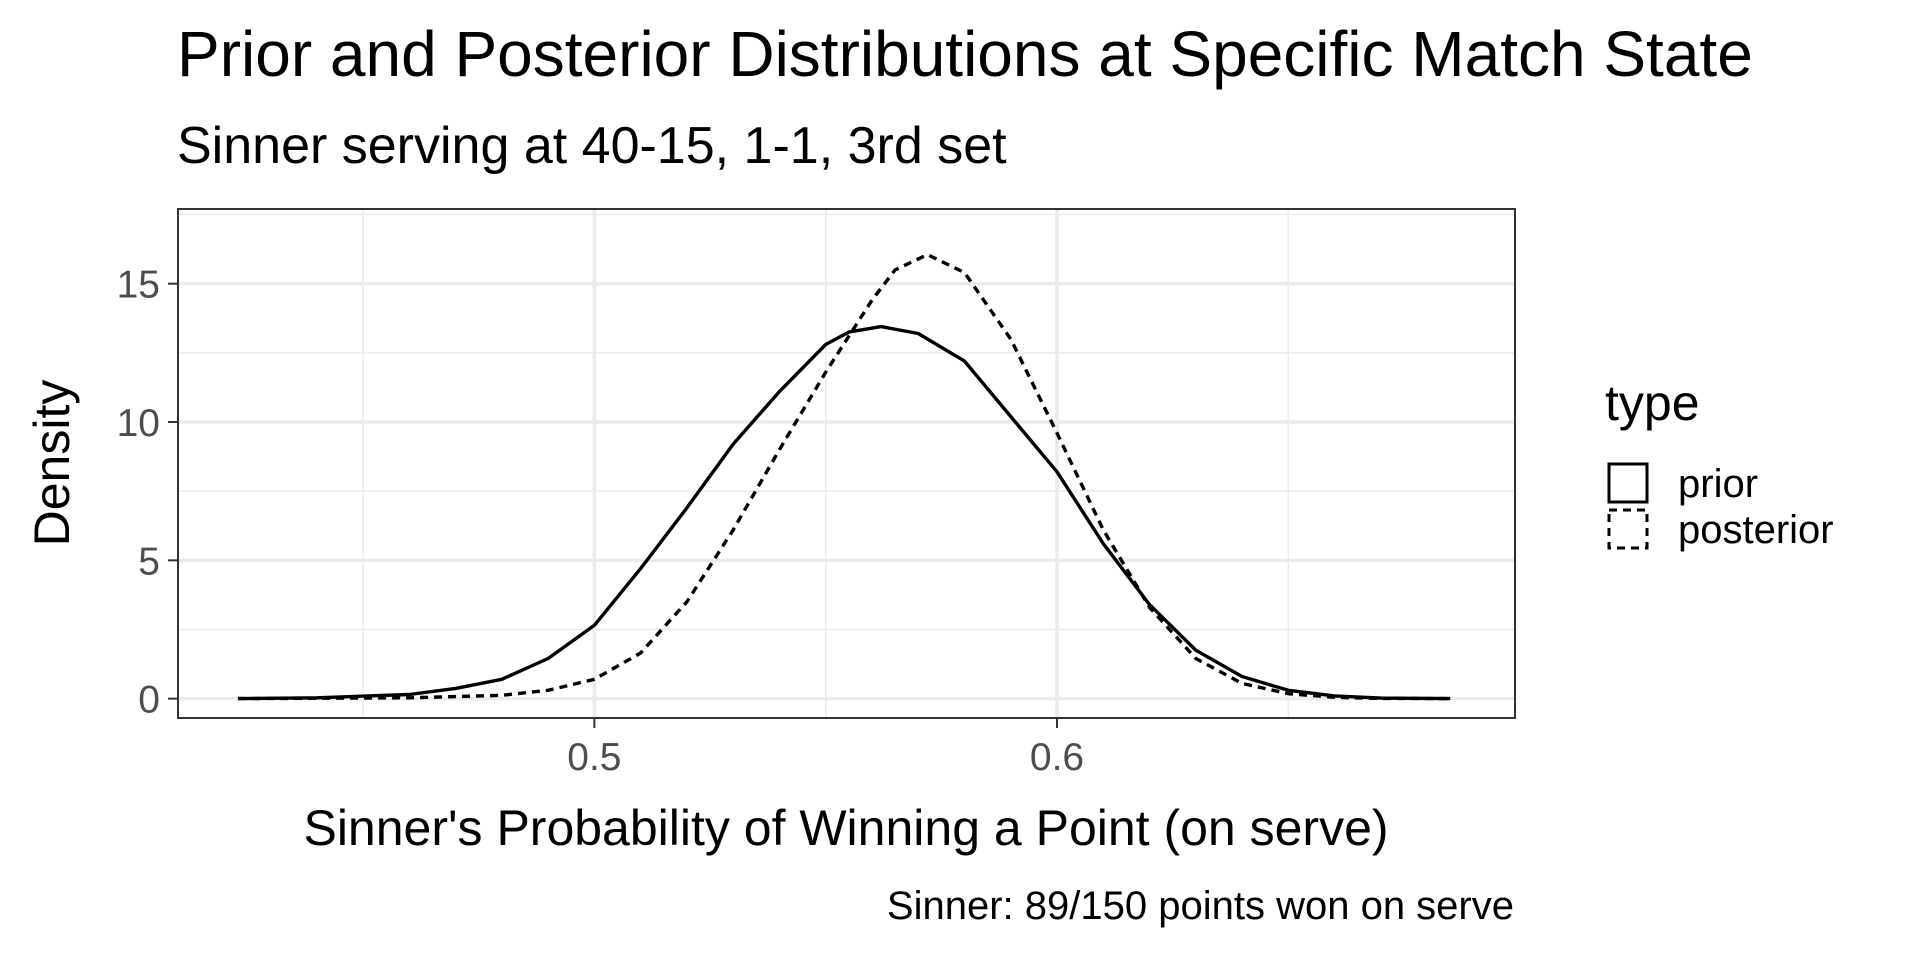  Describe the element at coordinates (1628, 529) in the screenshot. I see `legend-key-posterior` at that location.